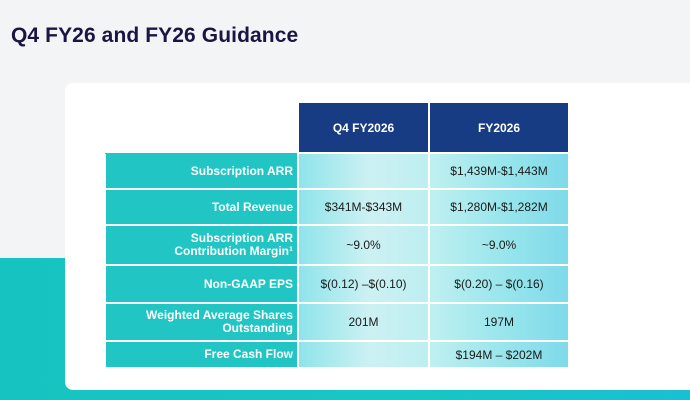 The image size is (690, 400). I want to click on table-header-row: Q4 FY2026 FY2026, so click(337, 127).